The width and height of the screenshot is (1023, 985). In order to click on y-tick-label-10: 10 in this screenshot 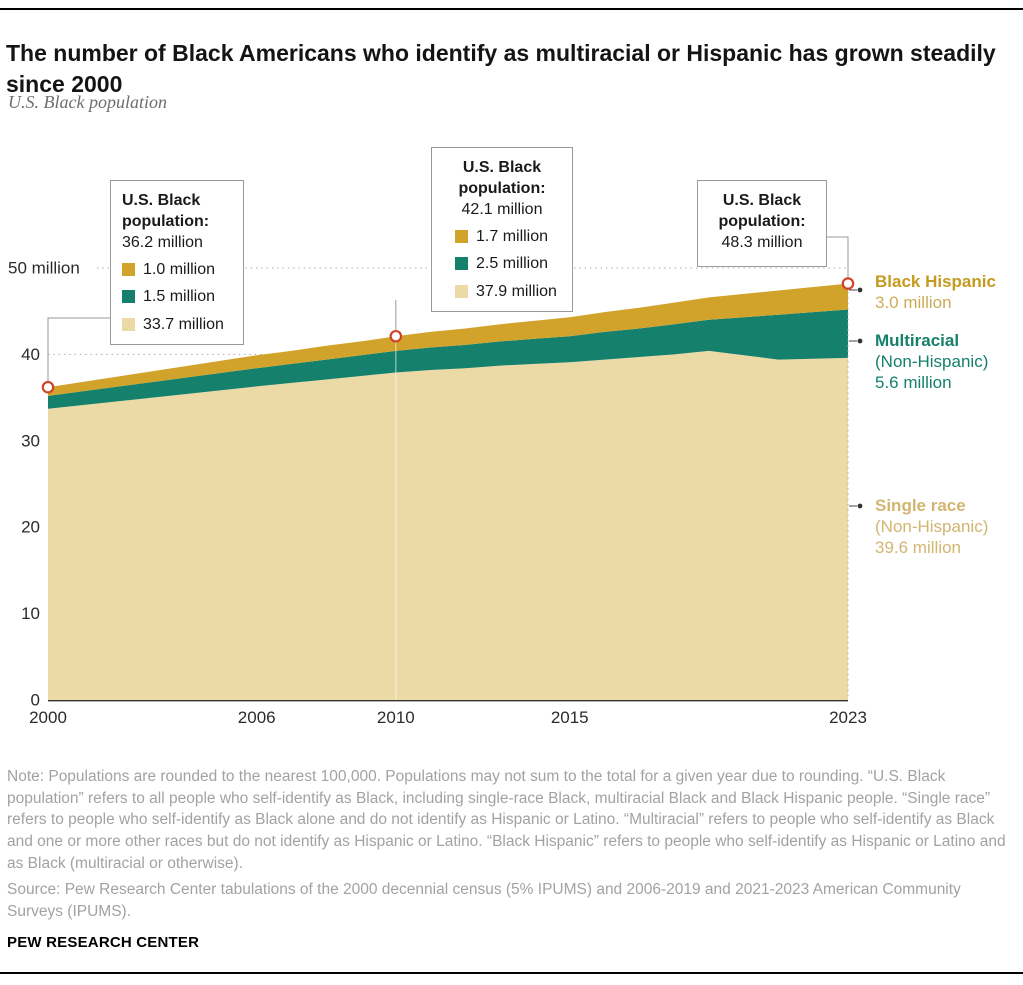, I will do `click(30, 613)`.